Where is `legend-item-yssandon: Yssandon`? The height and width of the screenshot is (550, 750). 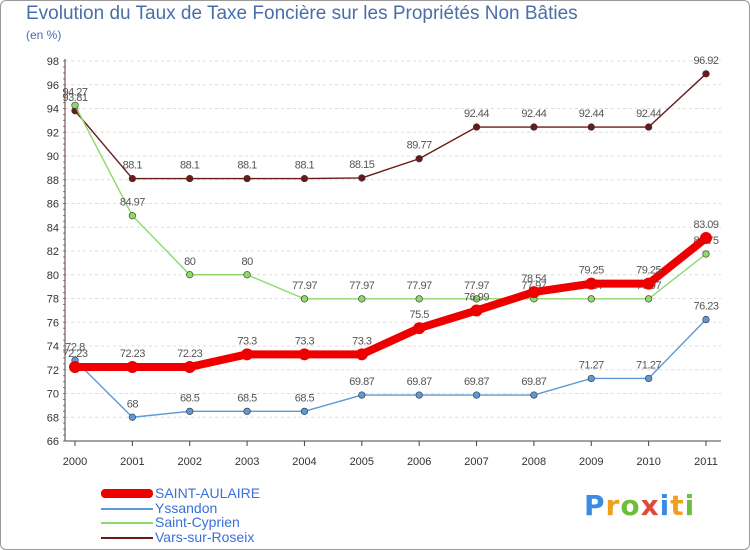
legend-item-yssandon: Yssandon is located at coordinates (221, 508).